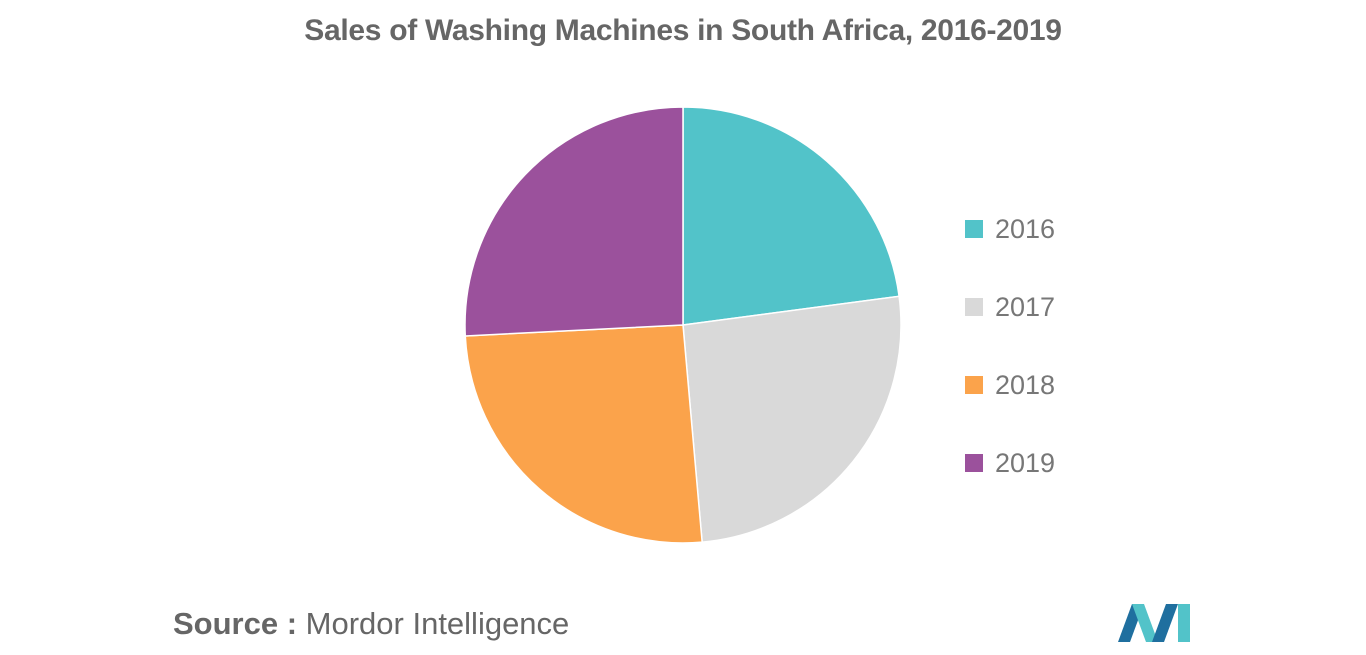 This screenshot has width=1366, height=655. I want to click on chart-legend: 2016 2017 2018 2019, so click(1010, 346).